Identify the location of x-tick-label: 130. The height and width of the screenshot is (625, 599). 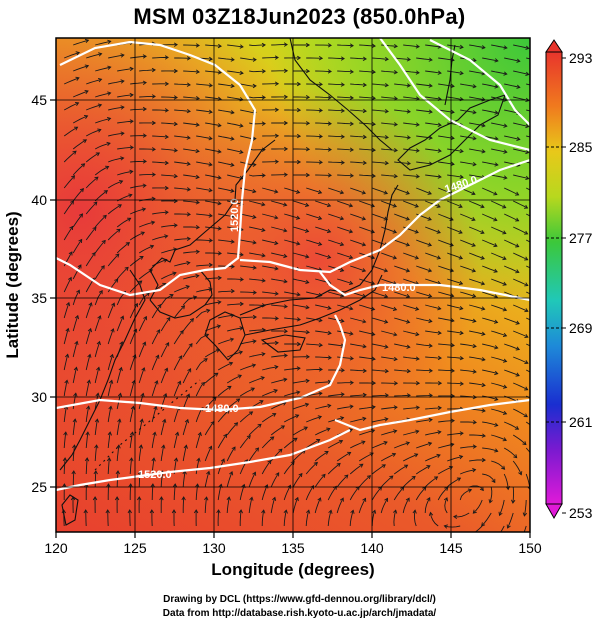
(214, 548).